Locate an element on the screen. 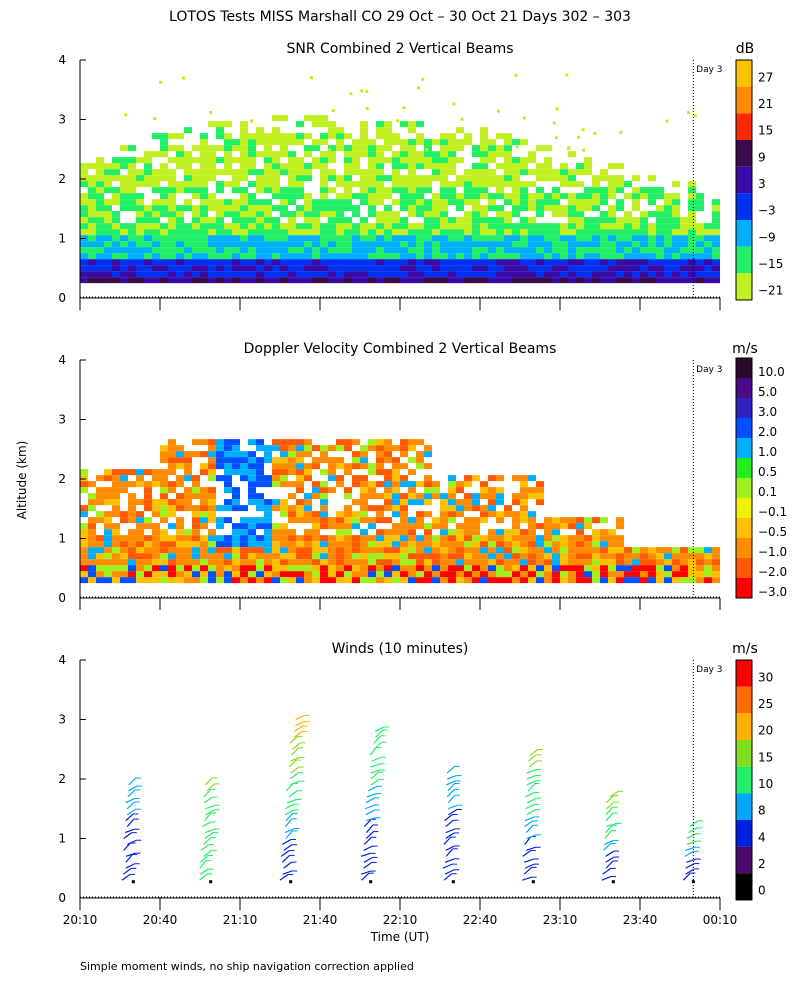  winds-colorbar-unit: m/s is located at coordinates (745, 649).